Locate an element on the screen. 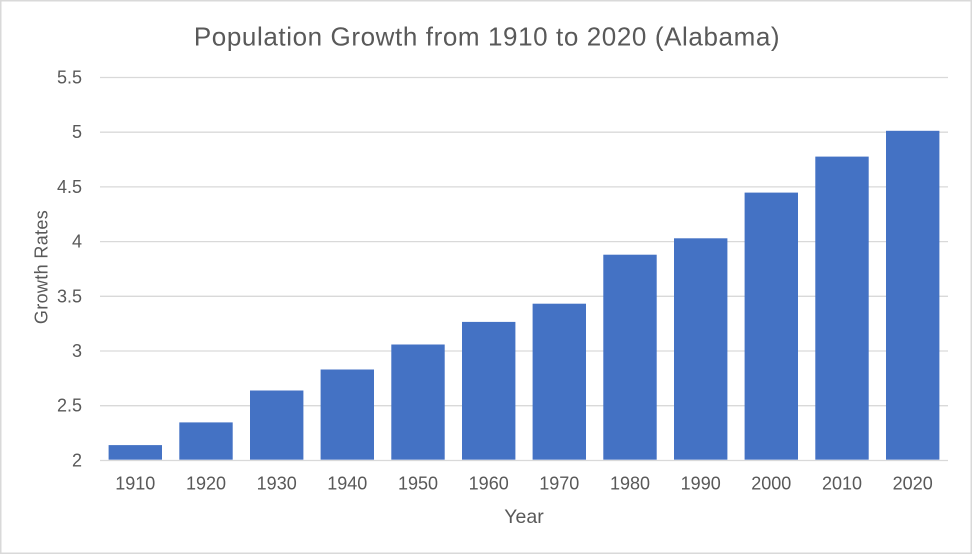 The width and height of the screenshot is (972, 554). svg-text: 2020 is located at coordinates (913, 484).